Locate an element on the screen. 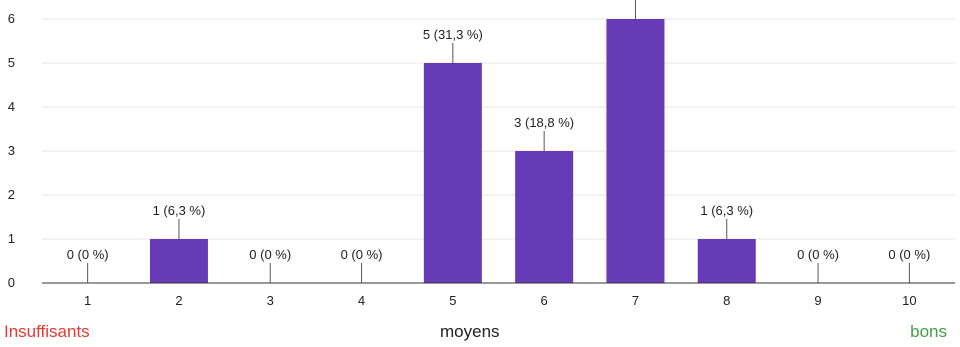 This screenshot has height=347, width=960. x-tick-label: 4 is located at coordinates (361, 300).